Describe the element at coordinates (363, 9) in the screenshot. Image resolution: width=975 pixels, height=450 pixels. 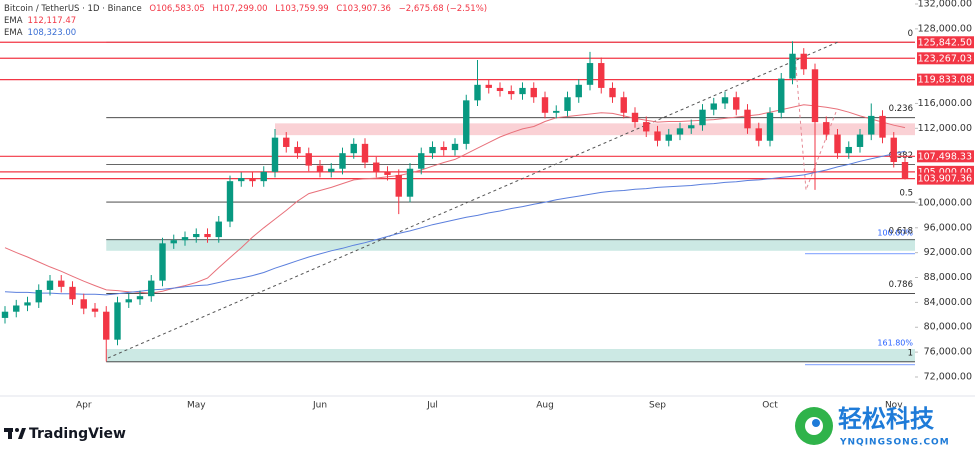
I see `ohlc-close: C103,907.36` at that location.